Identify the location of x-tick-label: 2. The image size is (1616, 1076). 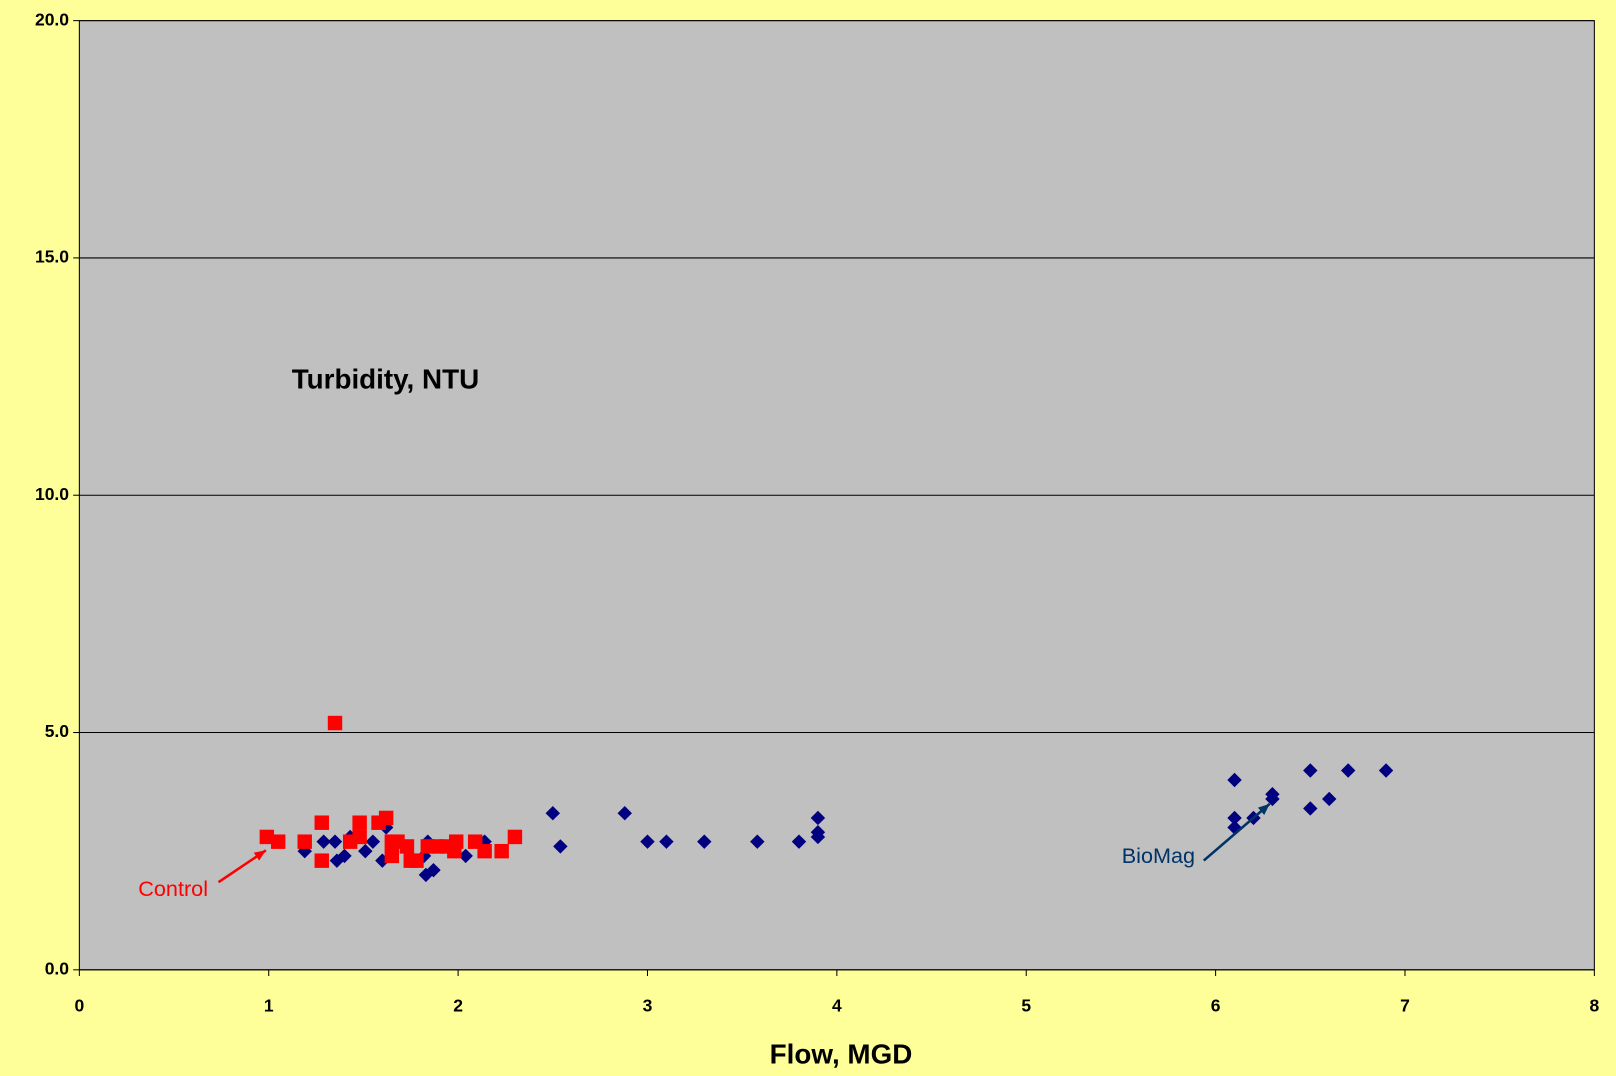
(458, 1006).